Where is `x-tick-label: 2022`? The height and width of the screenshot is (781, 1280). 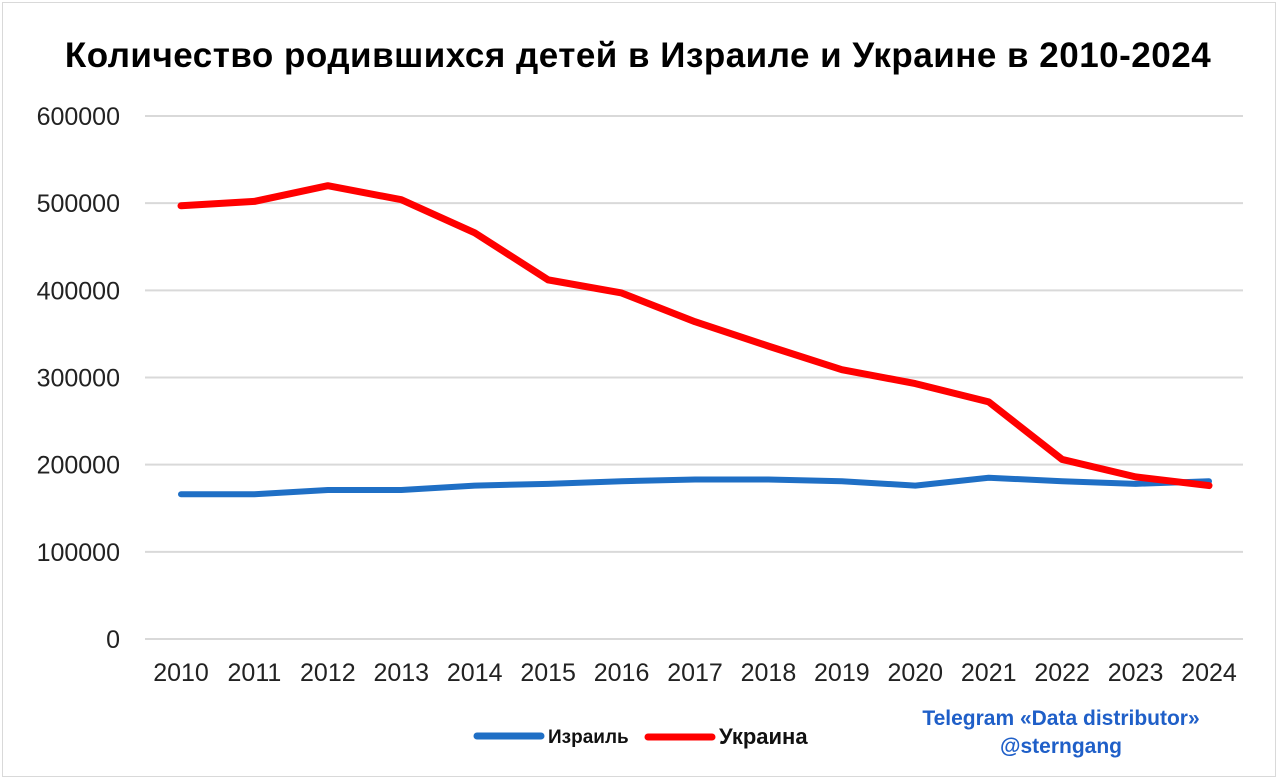 x-tick-label: 2022 is located at coordinates (1062, 673).